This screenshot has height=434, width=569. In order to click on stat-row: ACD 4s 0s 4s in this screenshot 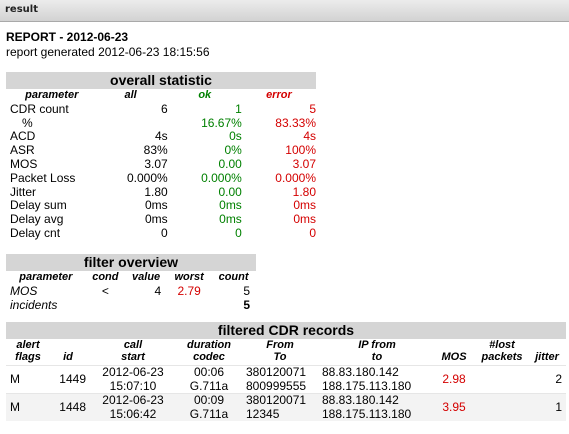, I will do `click(161, 137)`.